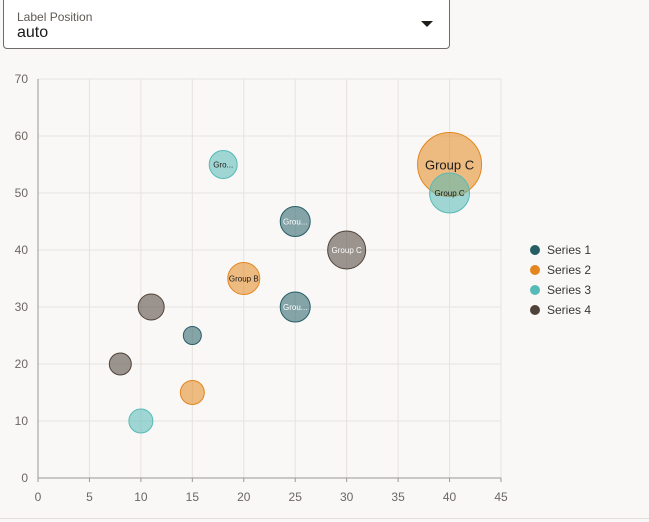  I want to click on x-tick-label: 0, so click(38, 497).